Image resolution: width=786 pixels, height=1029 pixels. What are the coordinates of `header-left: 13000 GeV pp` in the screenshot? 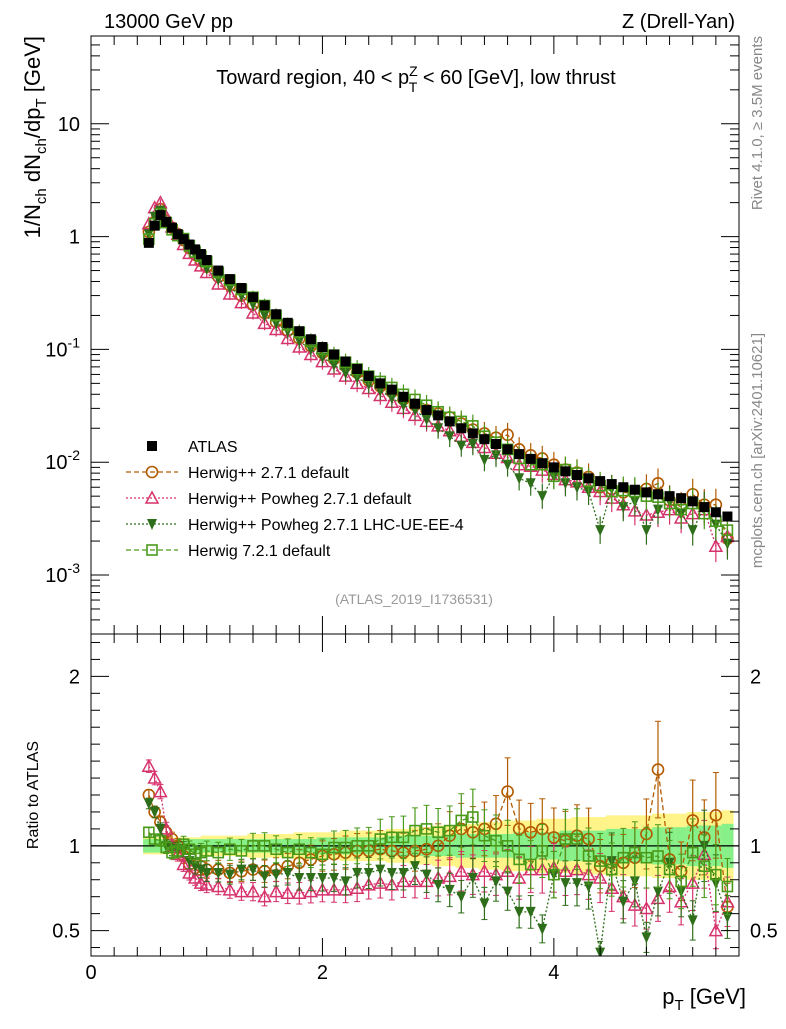 It's located at (168, 22).